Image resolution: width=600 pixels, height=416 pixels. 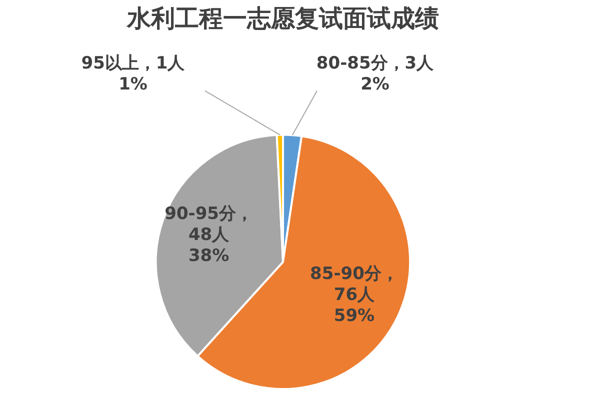 I want to click on slice-label: 95以上，1人 1%, so click(x=133, y=74).